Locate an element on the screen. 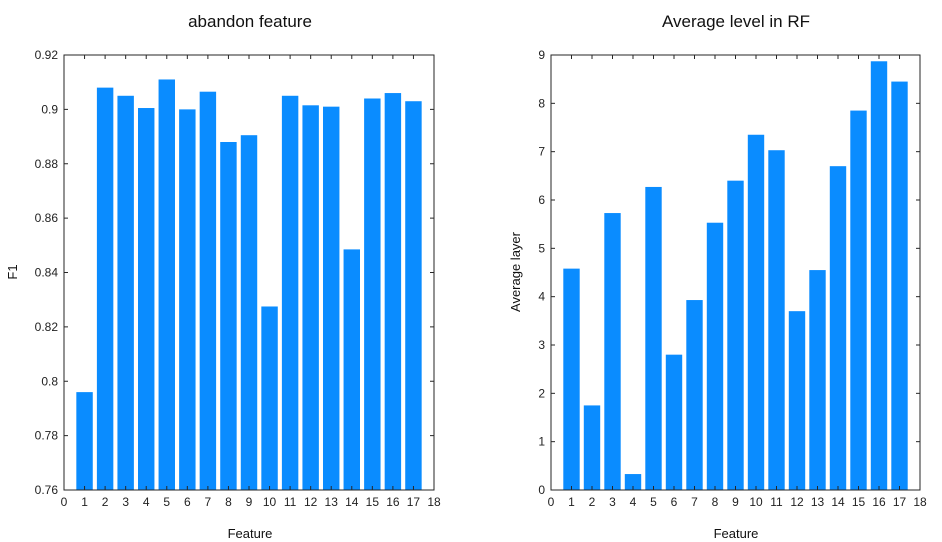  y-tick-label: 5 is located at coordinates (541, 248).